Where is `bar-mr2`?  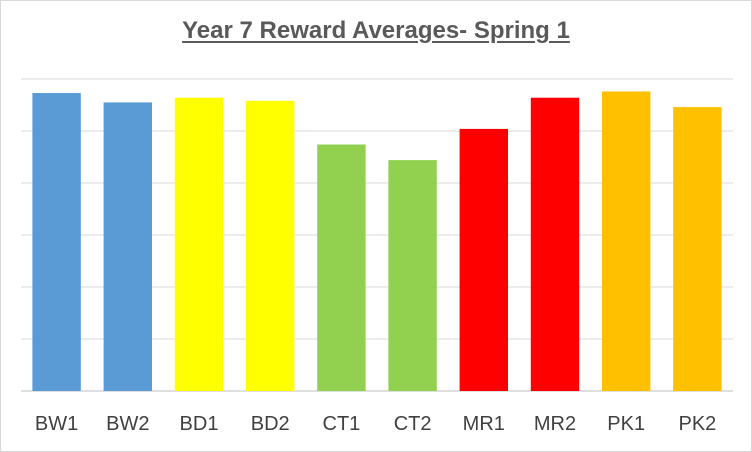
bar-mr2 is located at coordinates (555, 244).